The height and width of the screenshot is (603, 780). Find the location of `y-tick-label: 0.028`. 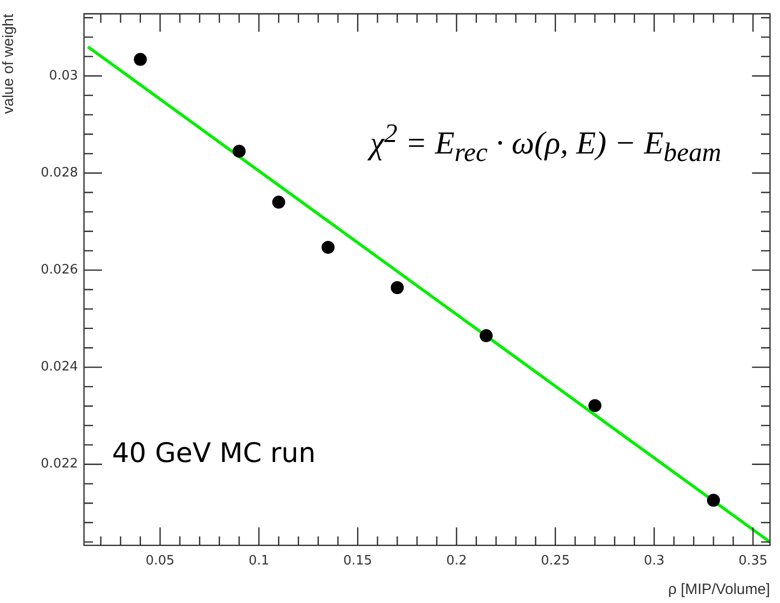

y-tick-label: 0.028 is located at coordinates (59, 172).